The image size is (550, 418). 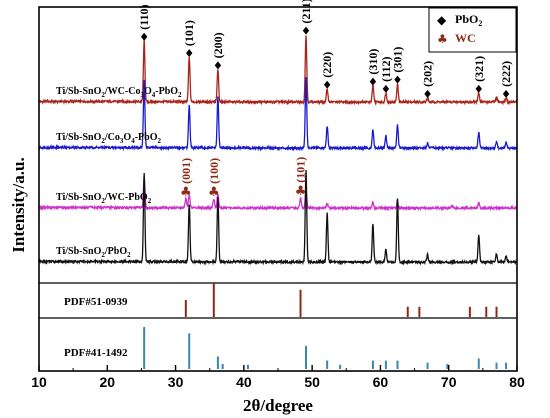 What do you see at coordinates (122, 91) in the screenshot?
I see `label-text: /WC-Co` at bounding box center [122, 91].